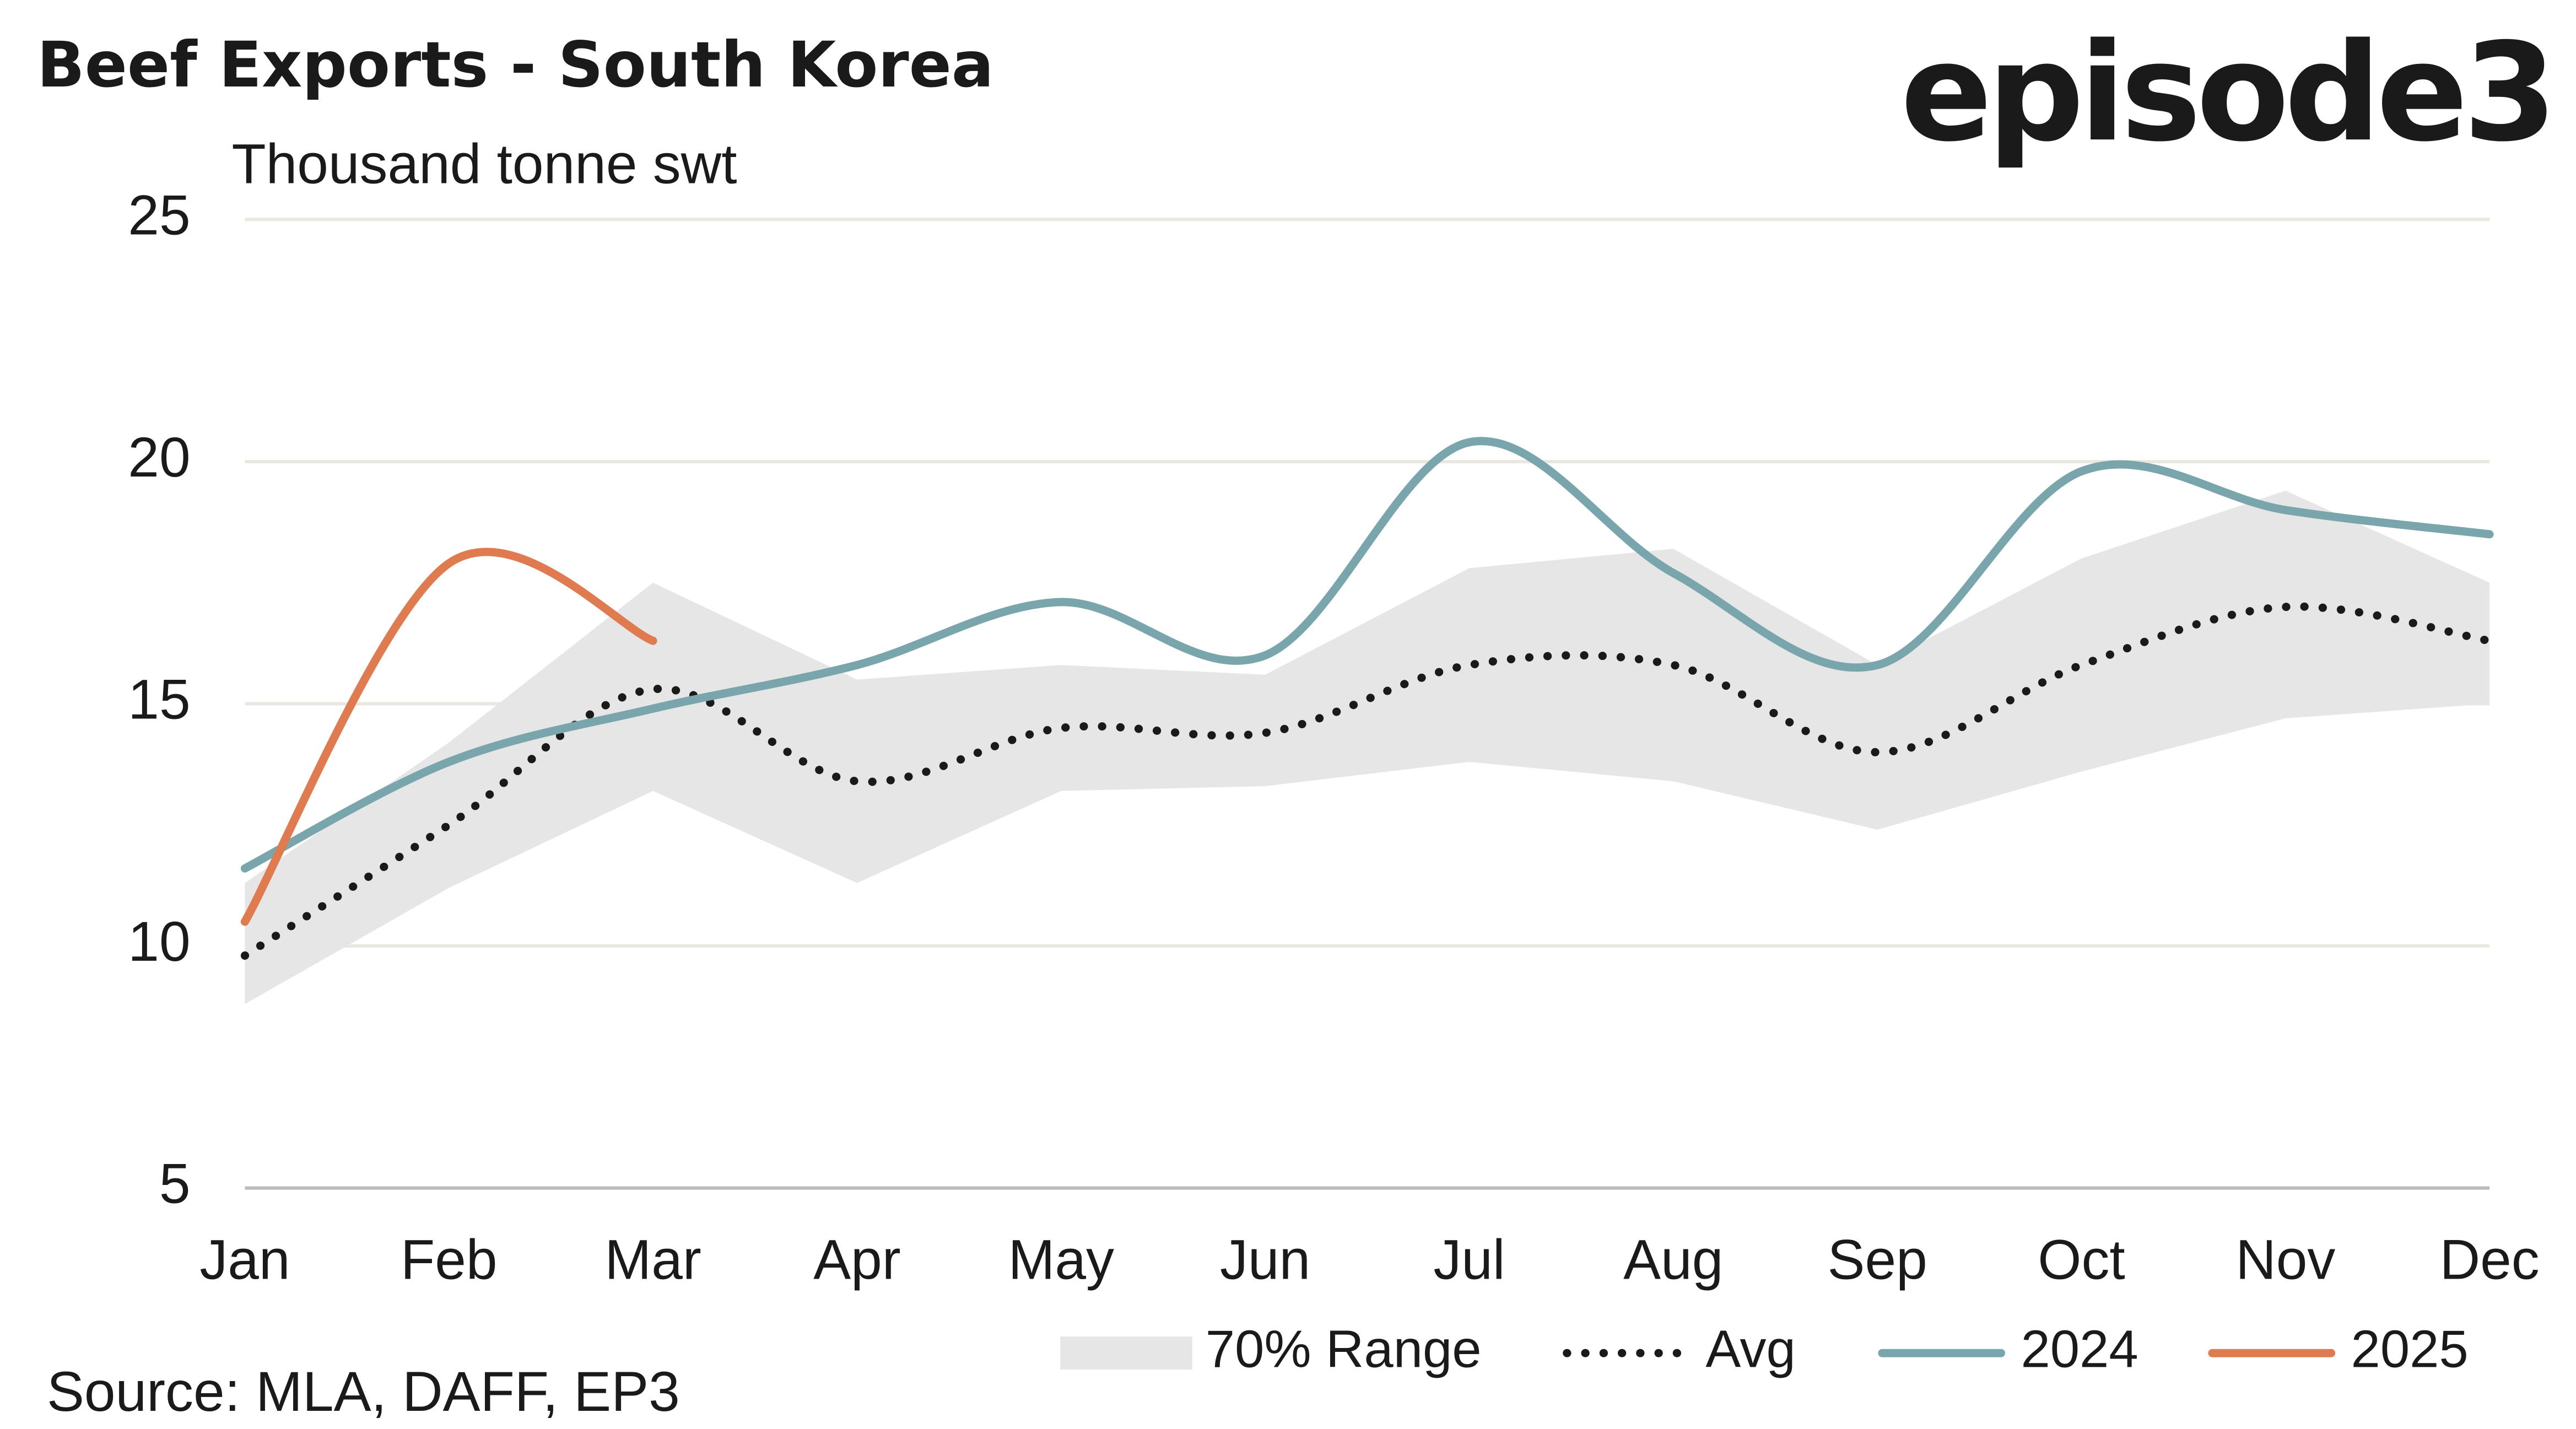  I want to click on y-tick-label: 5, so click(175, 1183).